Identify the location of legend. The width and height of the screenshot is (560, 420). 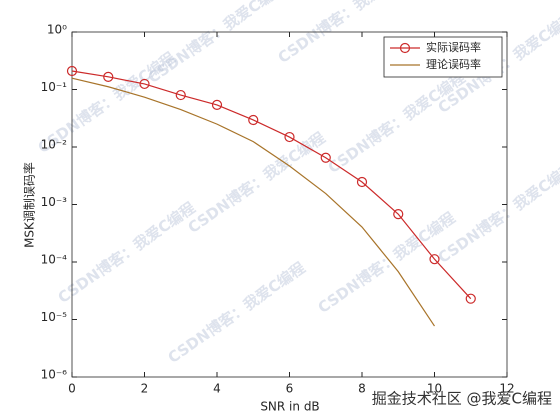
(443, 57).